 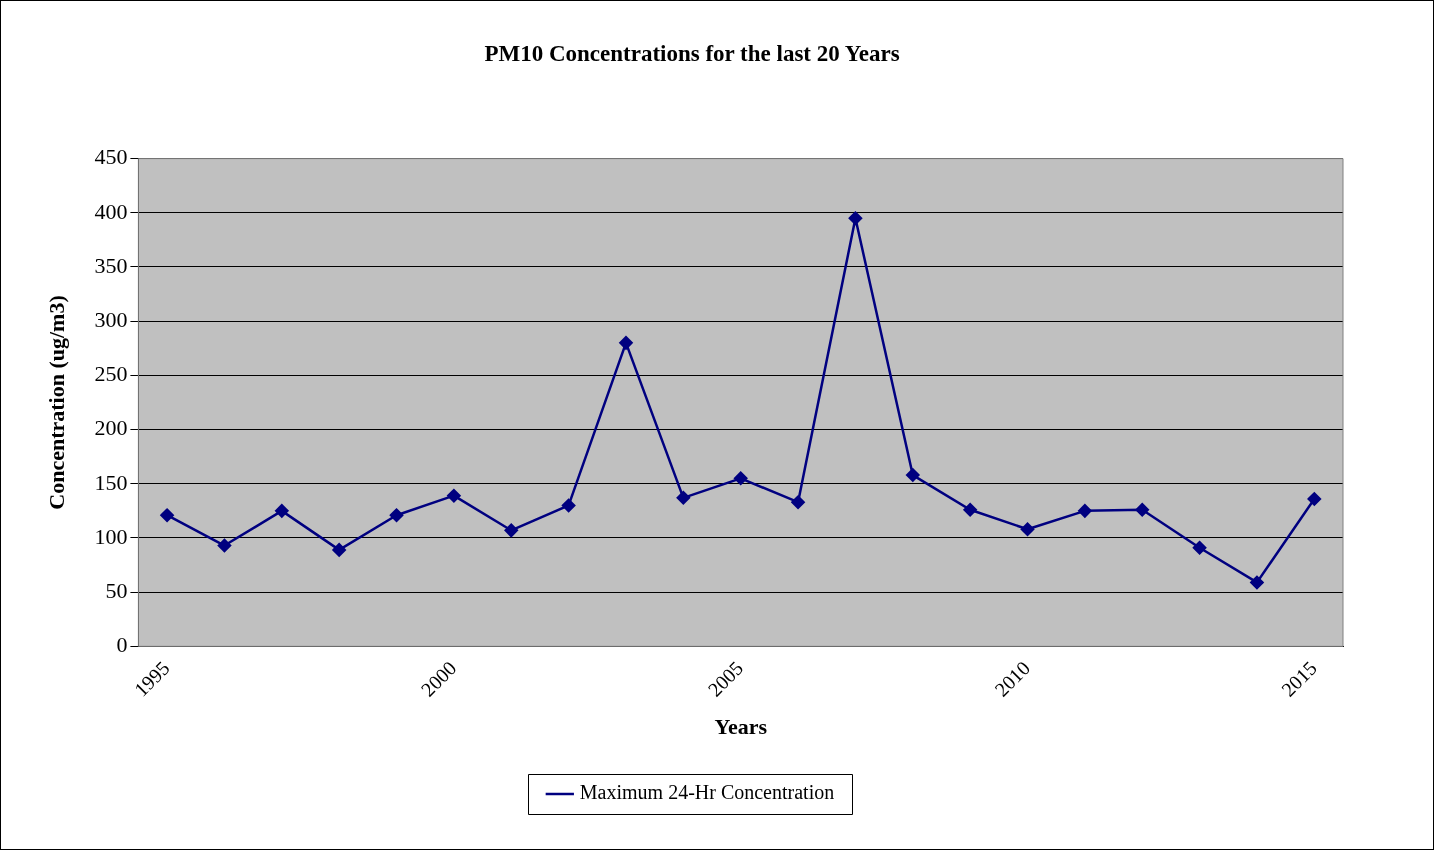 What do you see at coordinates (111, 319) in the screenshot?
I see `y-tick-label: 300` at bounding box center [111, 319].